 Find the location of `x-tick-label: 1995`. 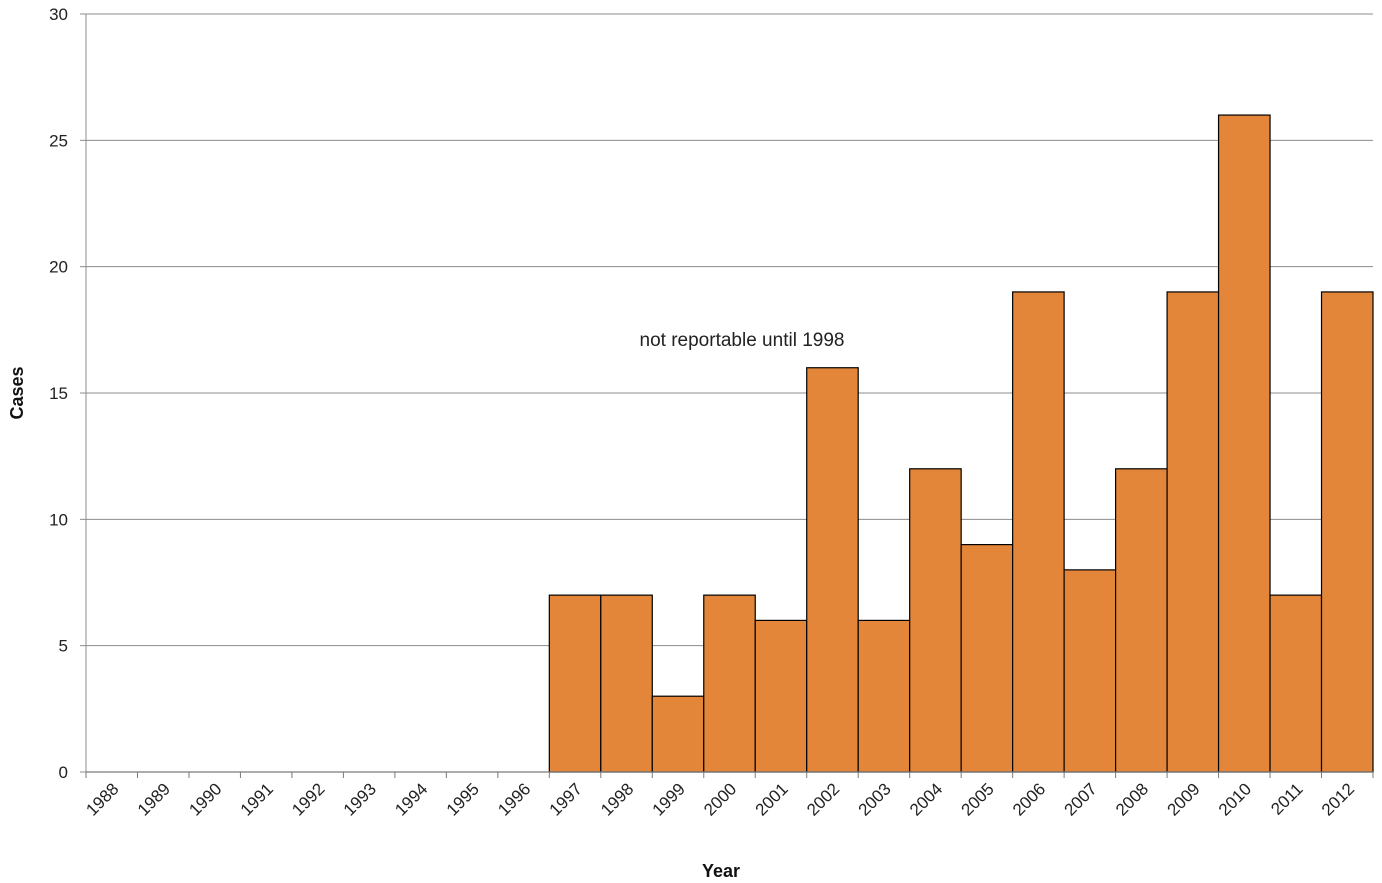

x-tick-label: 1995 is located at coordinates (463, 799).